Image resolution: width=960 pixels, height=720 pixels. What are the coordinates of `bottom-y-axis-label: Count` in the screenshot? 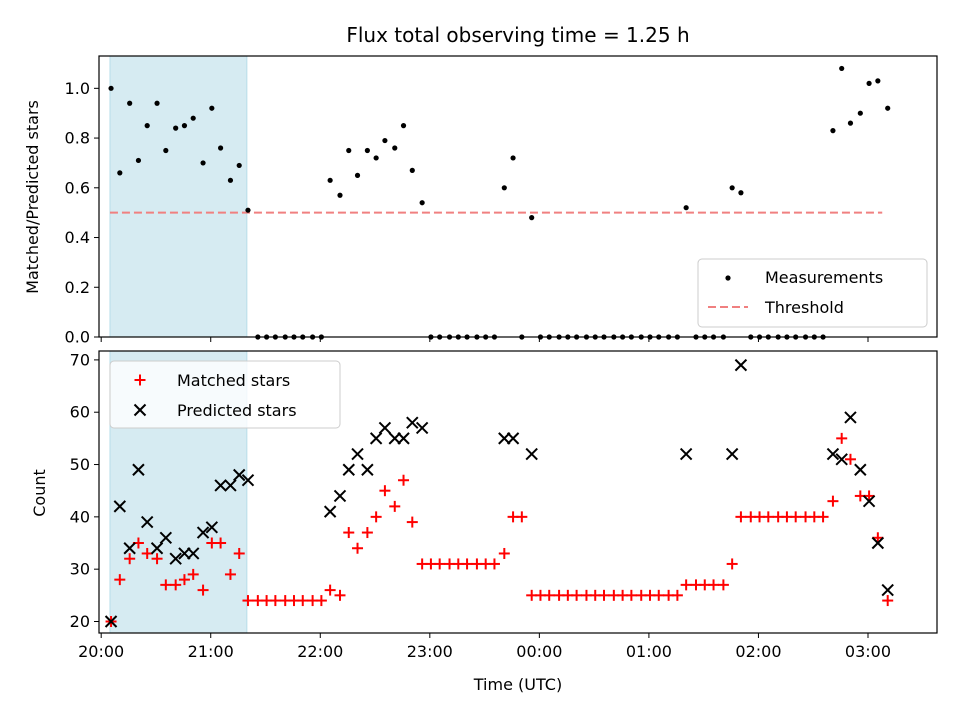 It's located at (39, 493).